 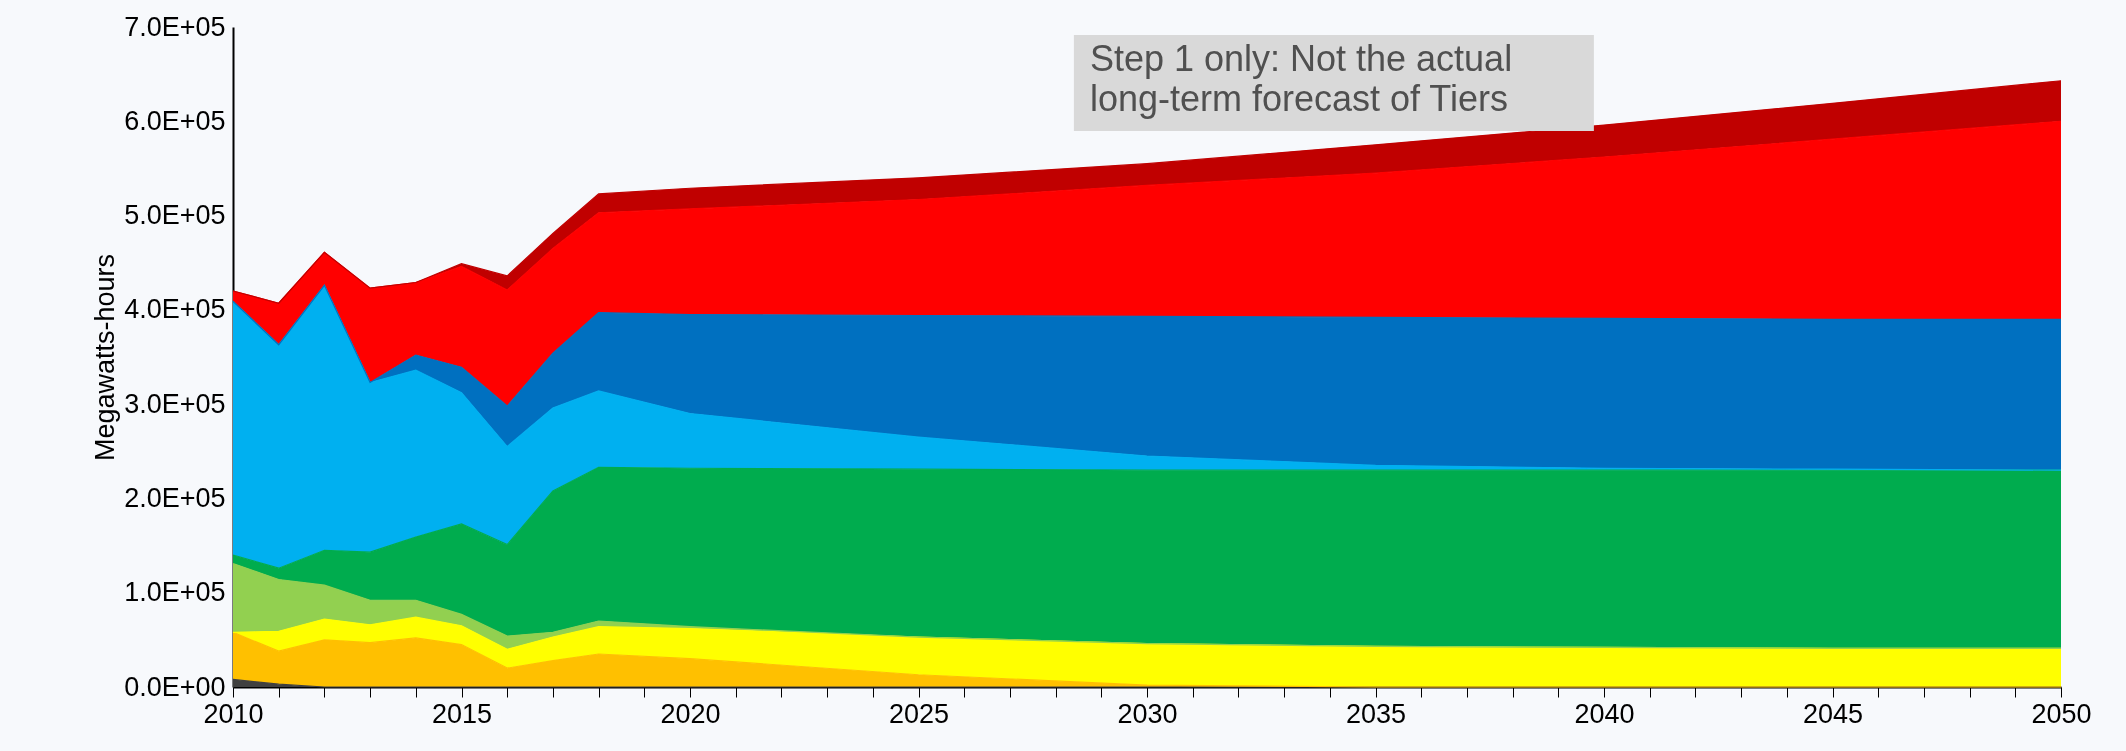 I want to click on x-tick-label: 2045, so click(x=1833, y=713).